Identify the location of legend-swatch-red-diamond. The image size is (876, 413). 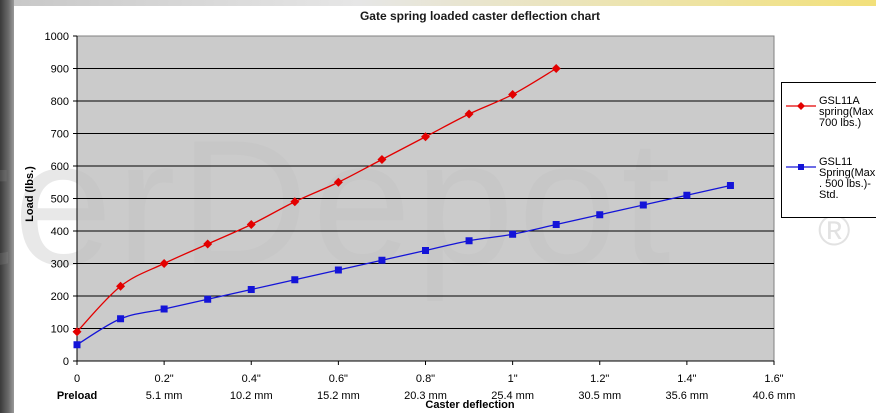
(801, 106).